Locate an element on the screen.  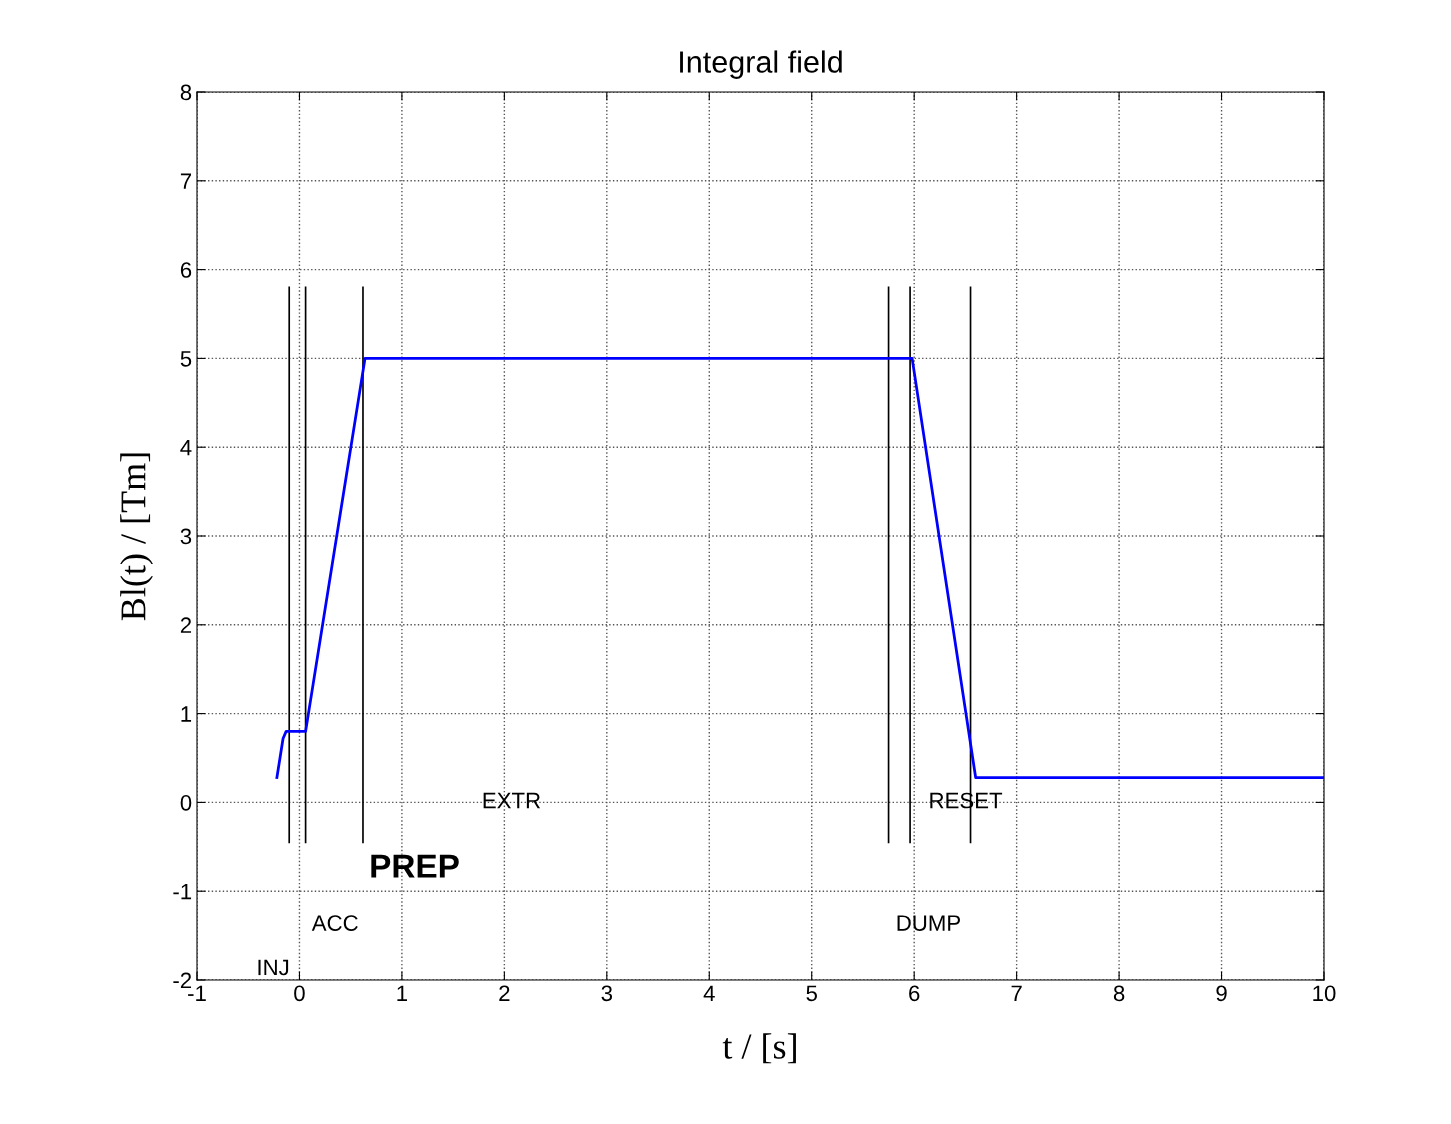
y-tick-label: 2 is located at coordinates (186, 625).